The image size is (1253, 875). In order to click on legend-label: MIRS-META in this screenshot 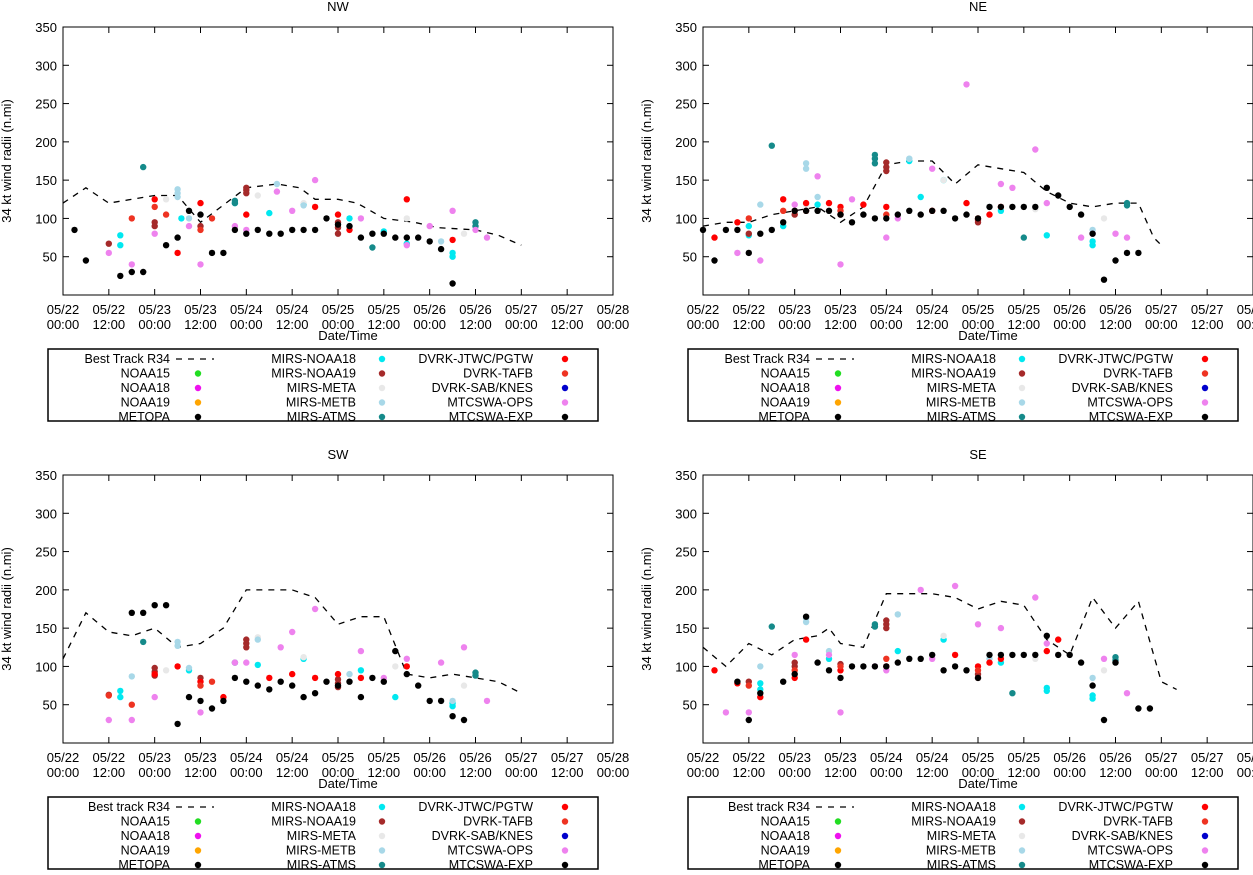, I will do `click(322, 388)`.